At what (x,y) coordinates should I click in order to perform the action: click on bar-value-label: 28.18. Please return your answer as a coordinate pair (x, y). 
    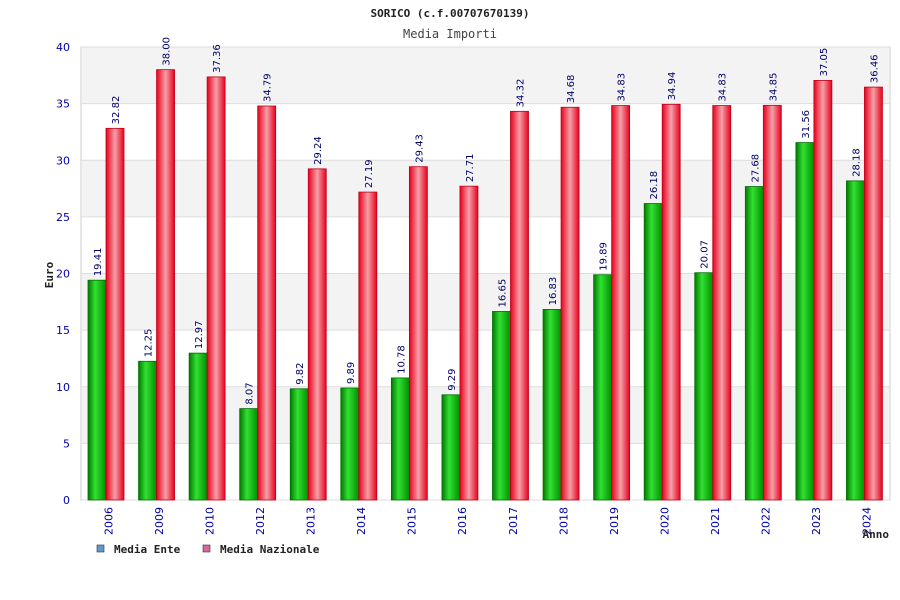
    Looking at the image, I should click on (856, 162).